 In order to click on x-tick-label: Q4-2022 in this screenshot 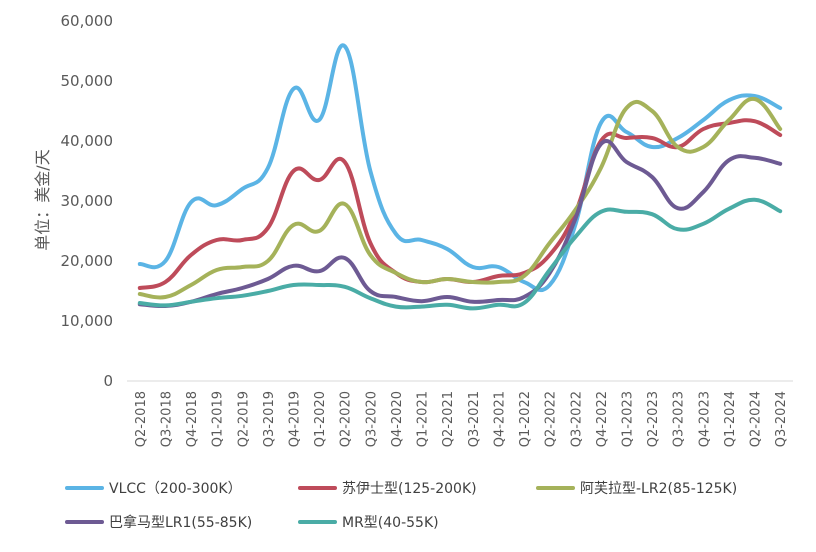, I will do `click(602, 419)`.